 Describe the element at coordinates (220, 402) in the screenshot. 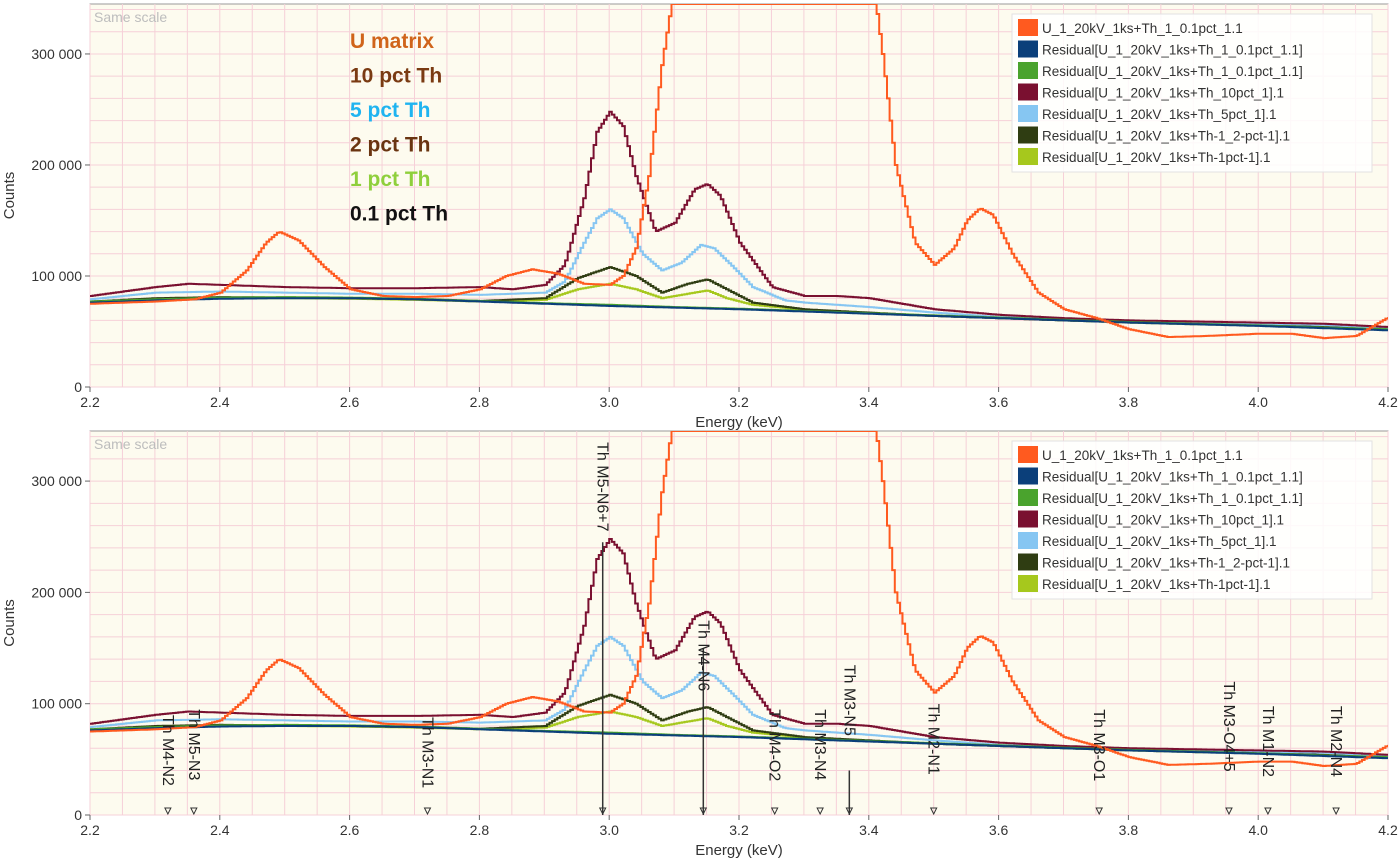

I see `x-tick-label: 2.4` at that location.